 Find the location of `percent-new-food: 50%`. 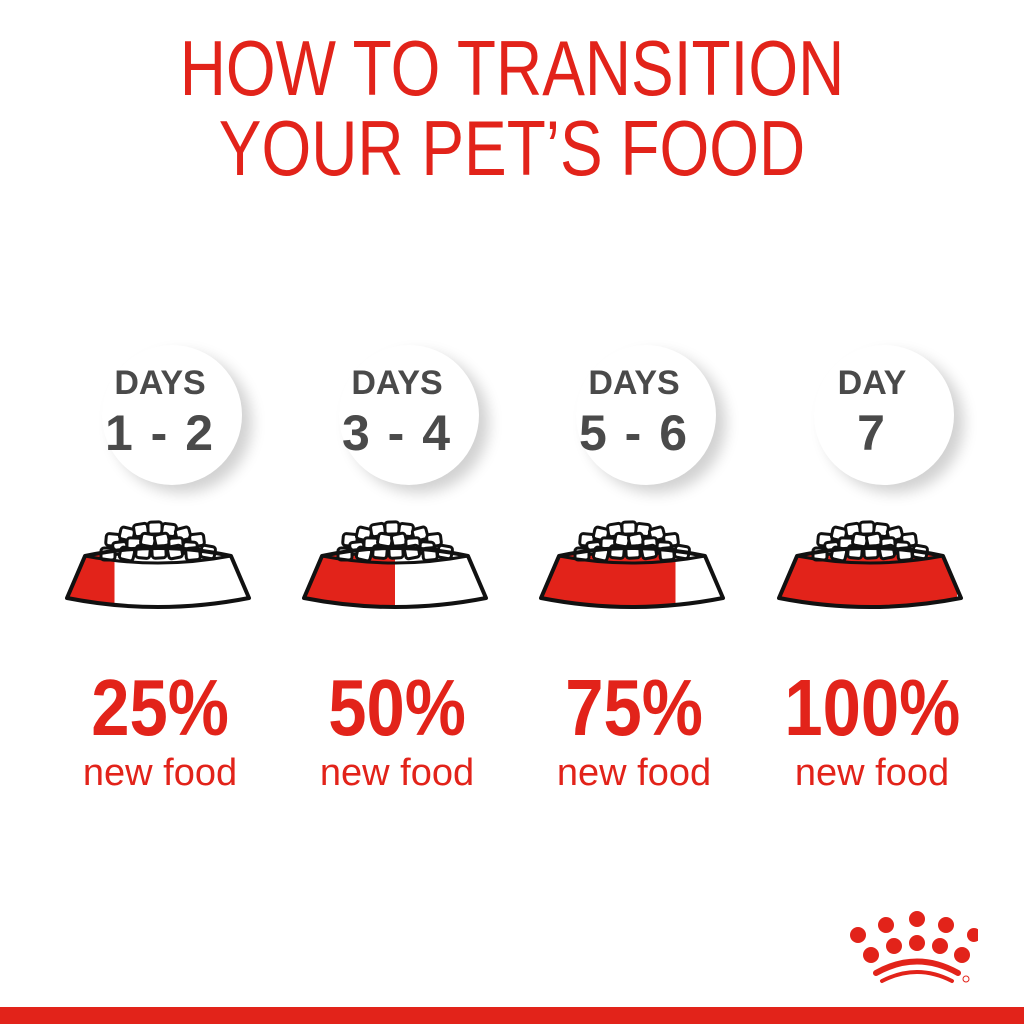

percent-new-food: 50% is located at coordinates (397, 708).